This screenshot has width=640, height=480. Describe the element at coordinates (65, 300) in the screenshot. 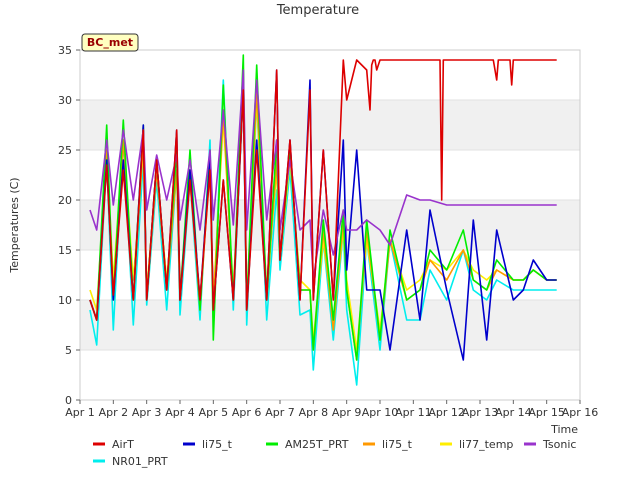

I see `y-tick-label: 10` at that location.